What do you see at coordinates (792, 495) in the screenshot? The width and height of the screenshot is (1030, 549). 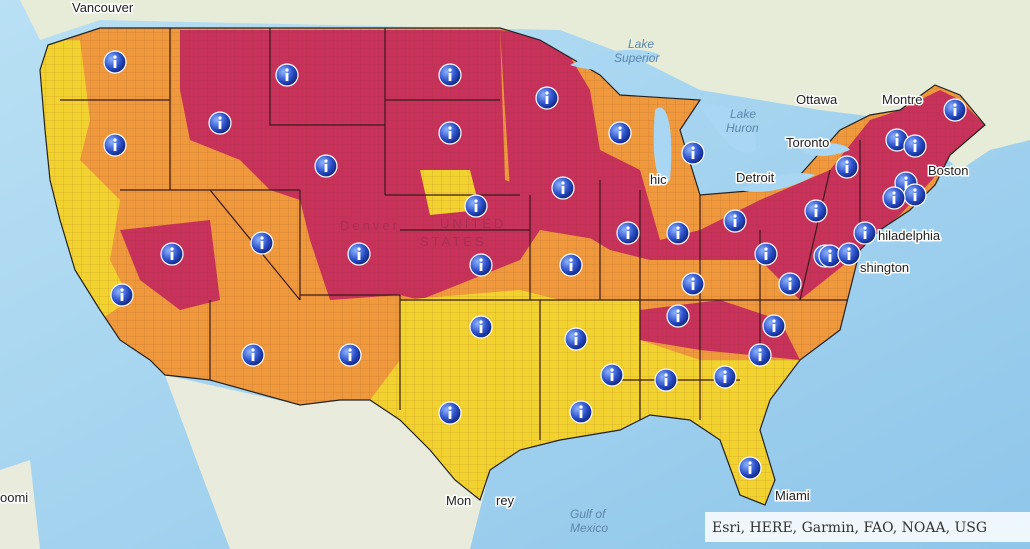 I see `place-label: Miami` at bounding box center [792, 495].